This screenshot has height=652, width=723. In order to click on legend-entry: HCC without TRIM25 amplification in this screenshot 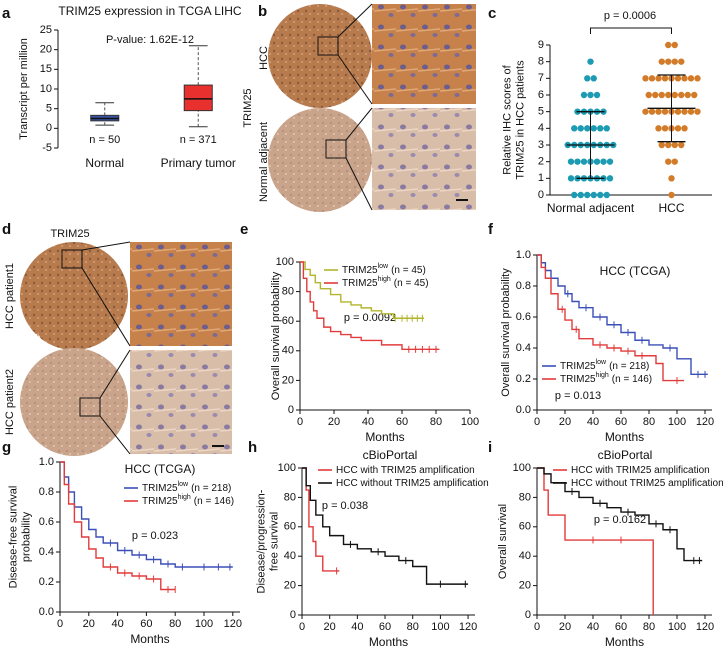, I will do `click(412, 483)`.